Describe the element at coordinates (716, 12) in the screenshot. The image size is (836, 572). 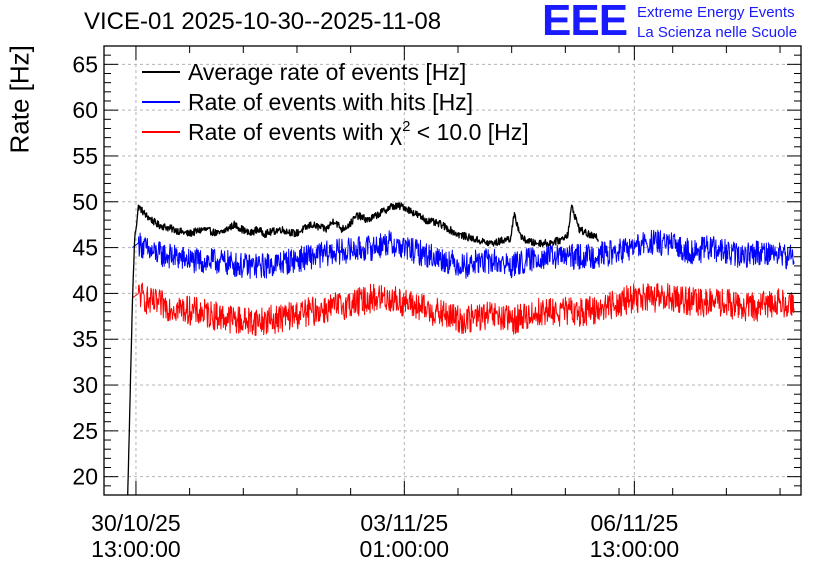
I see `logo-line-1: Extreme Energy Events` at that location.